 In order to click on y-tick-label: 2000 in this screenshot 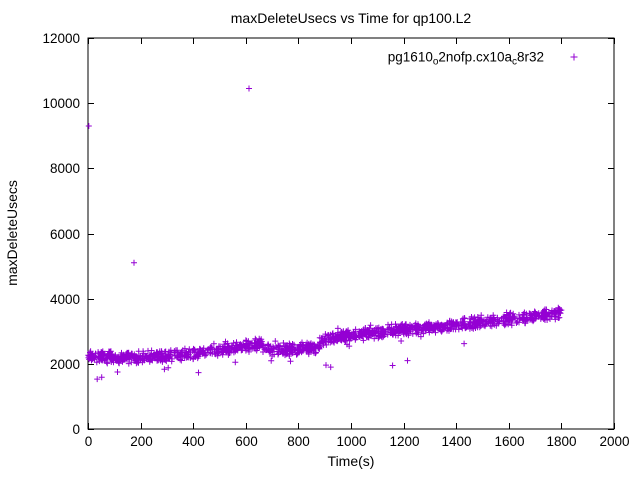, I will do `click(65, 364)`.